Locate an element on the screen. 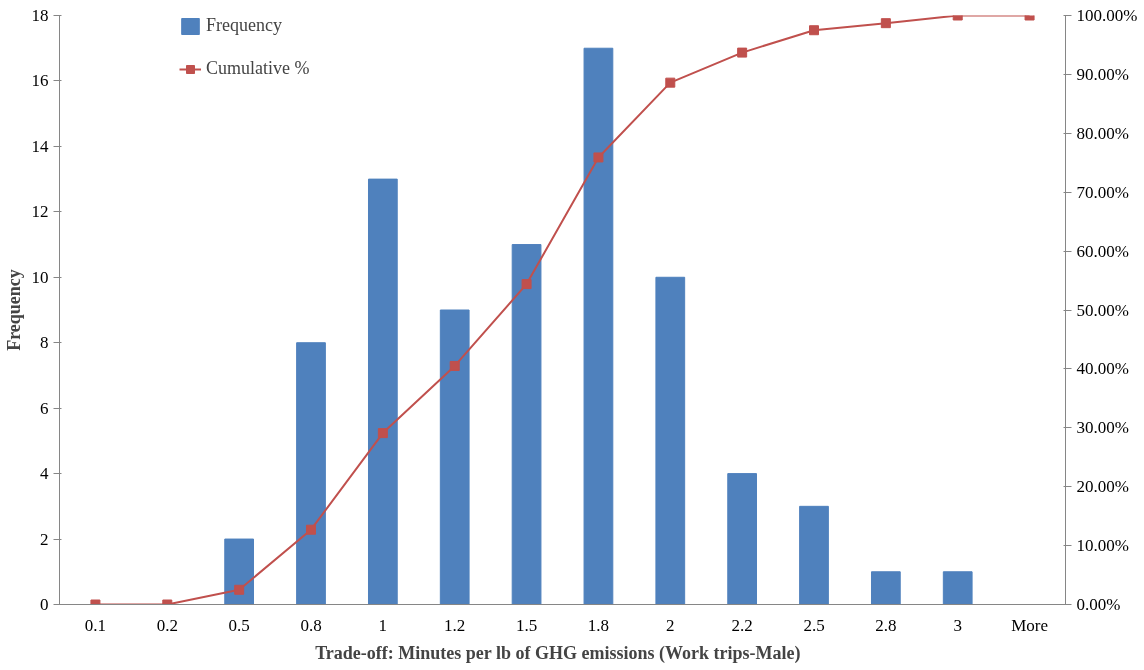  y2-tick-label: 20.00% is located at coordinates (1102, 487).